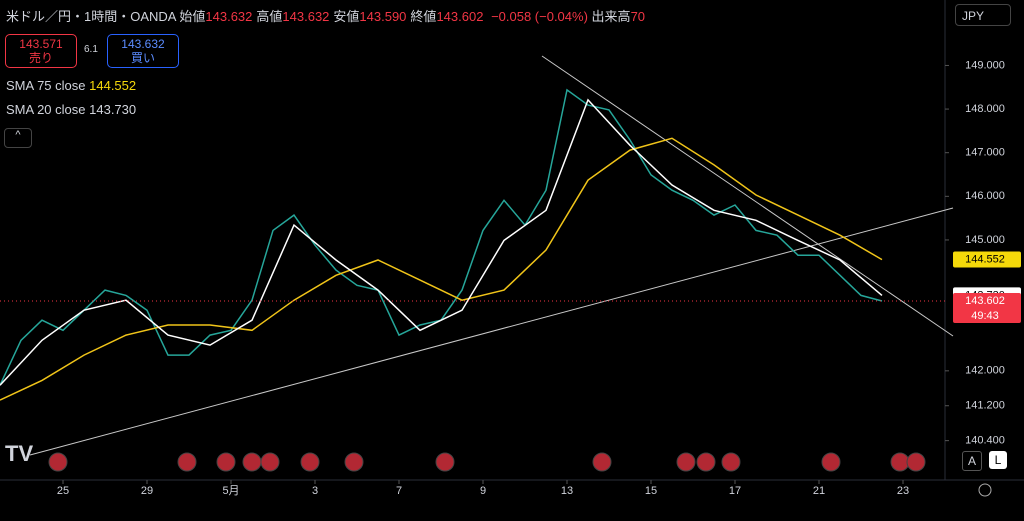 The width and height of the screenshot is (1024, 521). I want to click on x-tick-label: 13, so click(567, 491).